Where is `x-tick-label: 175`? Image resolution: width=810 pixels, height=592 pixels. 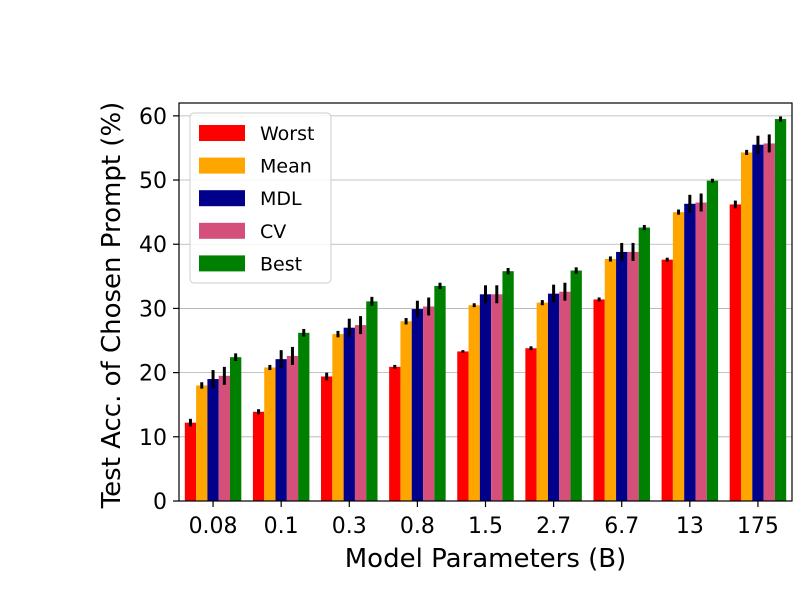
x-tick-label: 175 is located at coordinates (758, 526).